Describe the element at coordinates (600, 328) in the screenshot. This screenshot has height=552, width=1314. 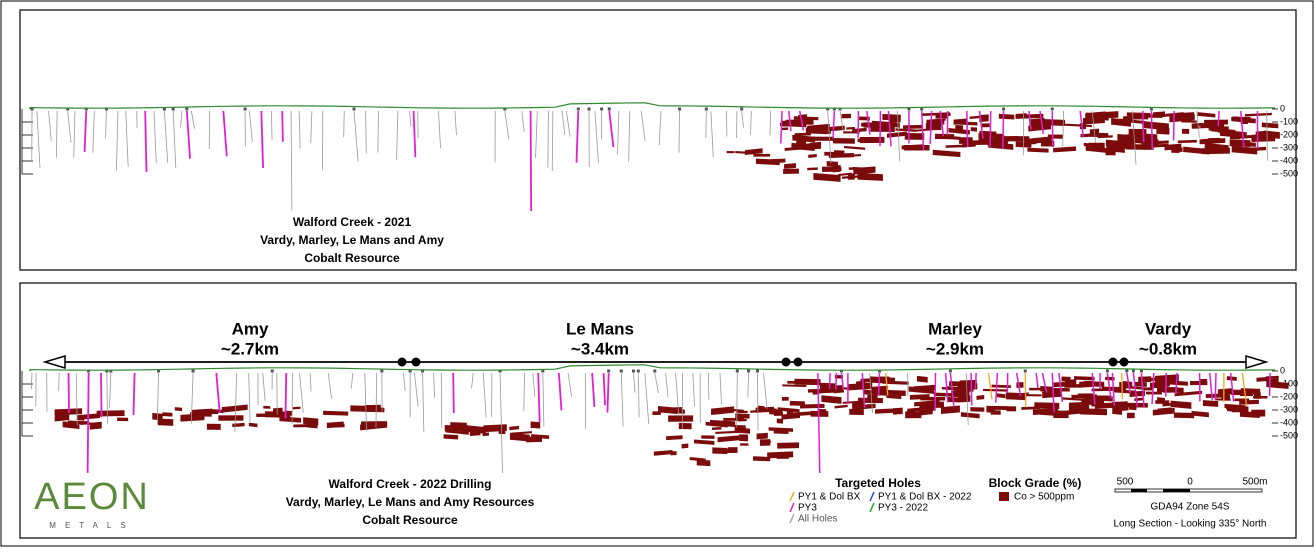
I see `section-name: Le Mans` at that location.